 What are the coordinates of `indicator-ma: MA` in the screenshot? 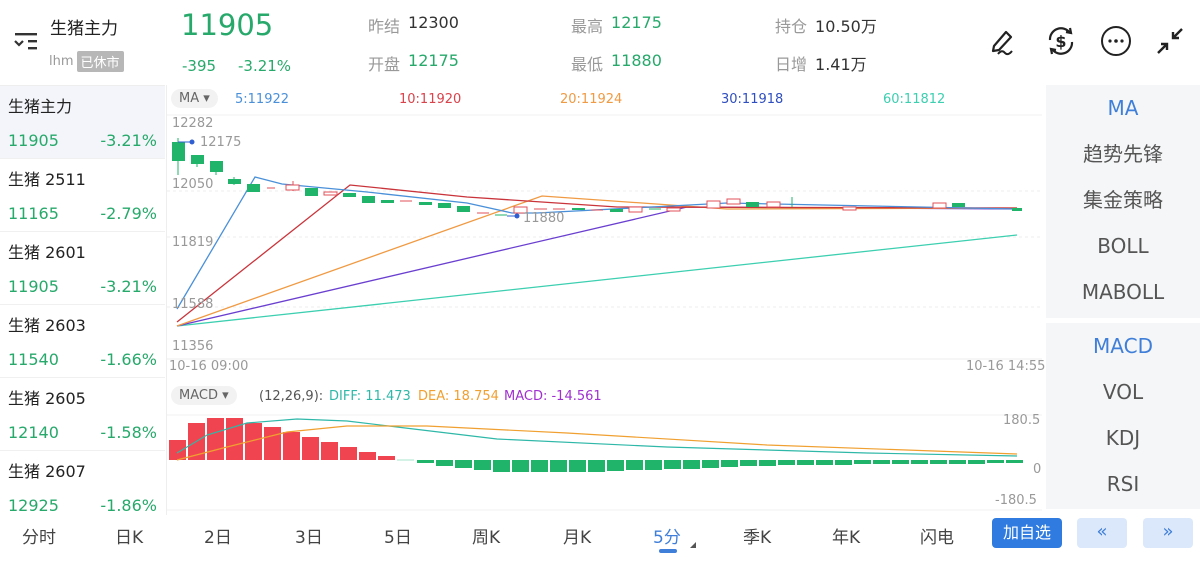 It's located at (1123, 108).